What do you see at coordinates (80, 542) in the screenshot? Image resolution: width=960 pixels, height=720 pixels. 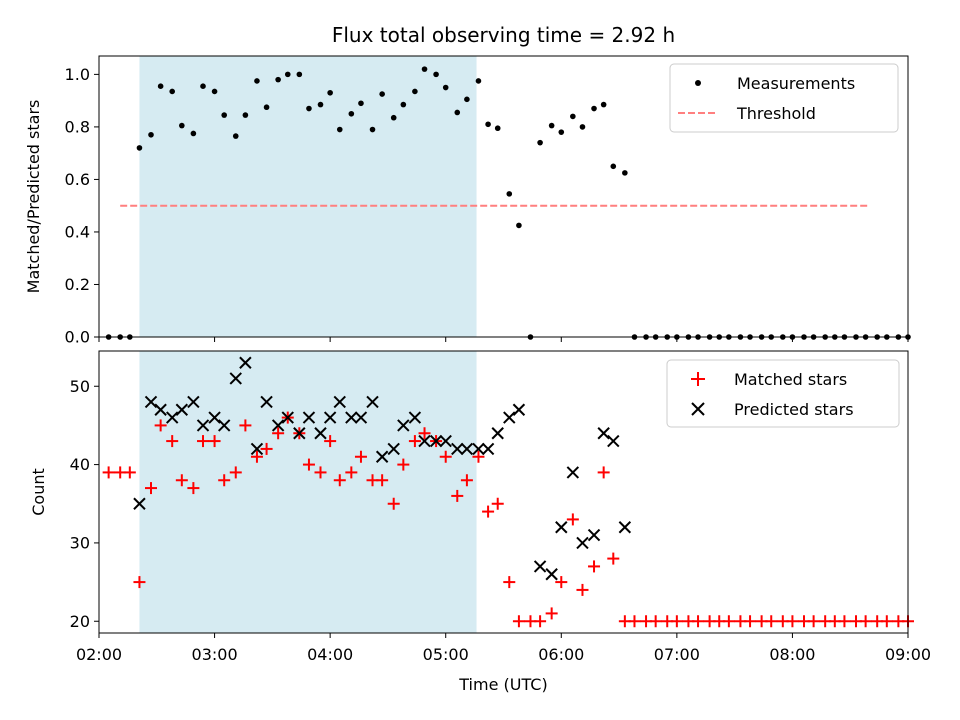 I see `y-tick-label: 30` at bounding box center [80, 542].